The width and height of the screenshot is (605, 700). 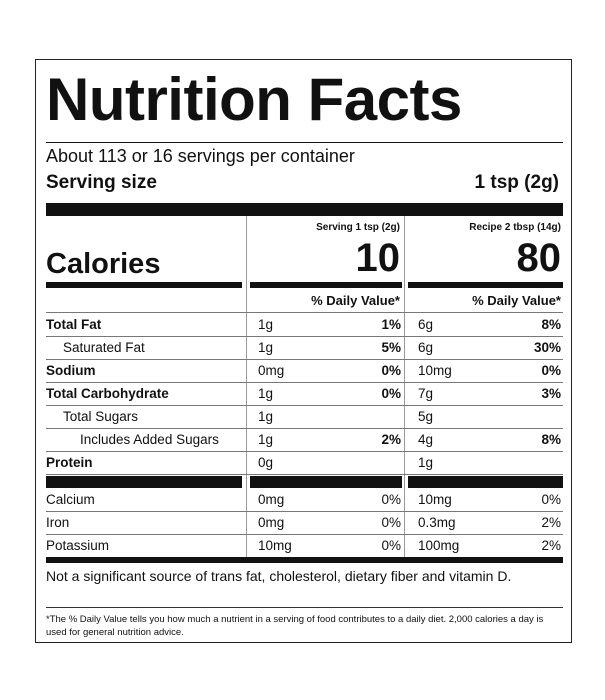 What do you see at coordinates (304, 370) in the screenshot?
I see `nutrient-row: Sodium 0mg 0% 10mg 0%` at bounding box center [304, 370].